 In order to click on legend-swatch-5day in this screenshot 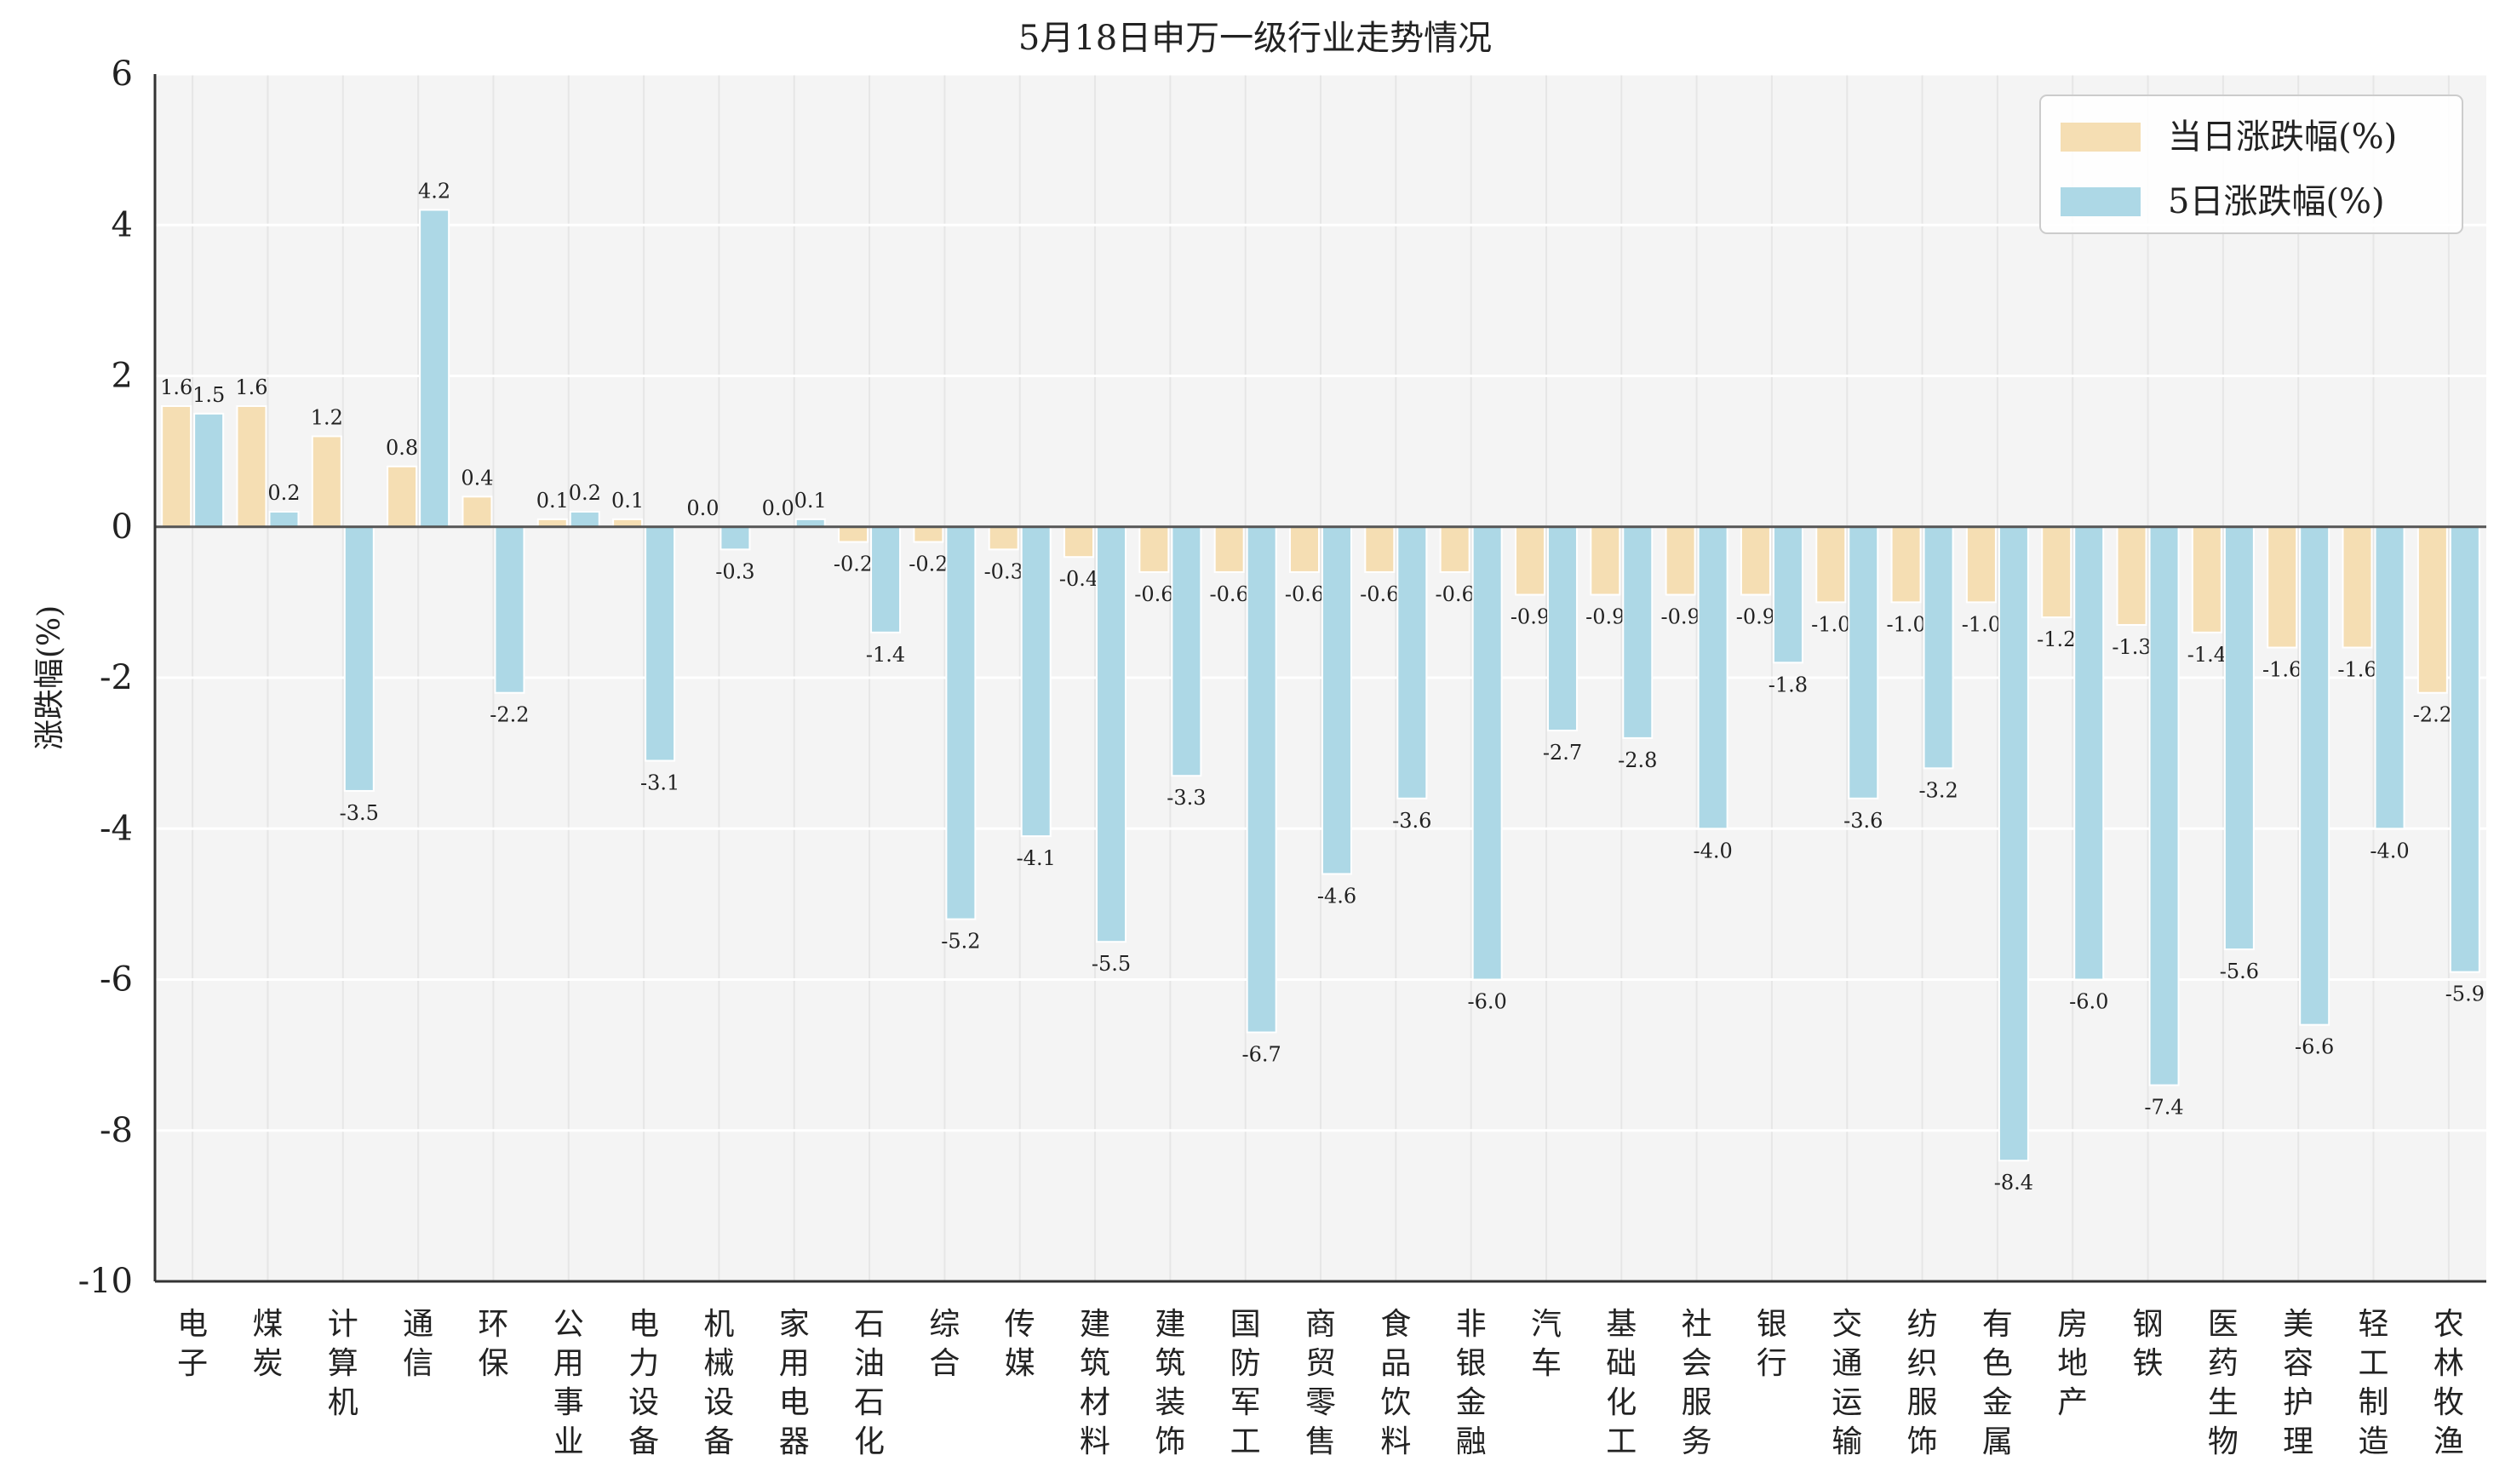, I will do `click(2101, 202)`.